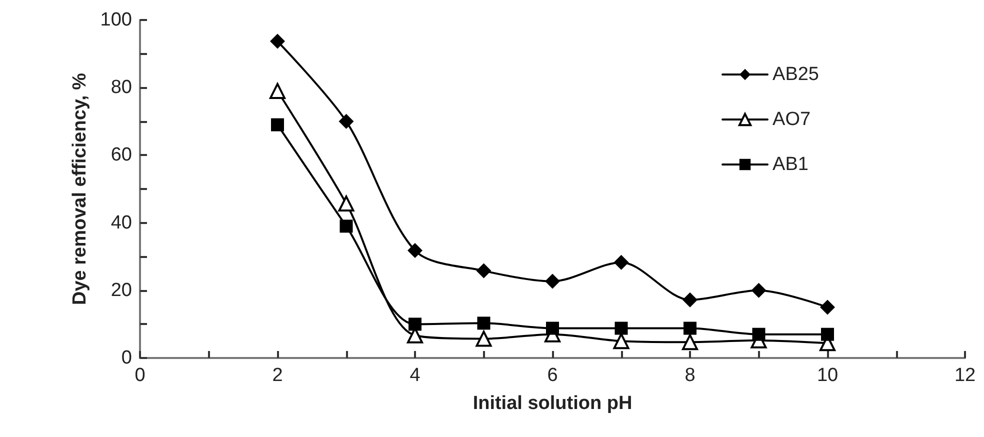  What do you see at coordinates (121, 155) in the screenshot?
I see `y-tick-label: 60` at bounding box center [121, 155].